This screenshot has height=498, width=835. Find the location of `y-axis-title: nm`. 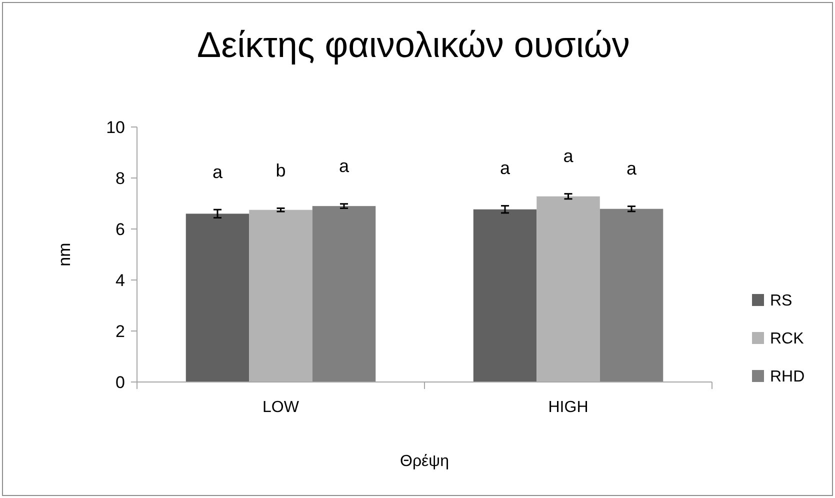

y-axis-title: nm is located at coordinates (64, 254).